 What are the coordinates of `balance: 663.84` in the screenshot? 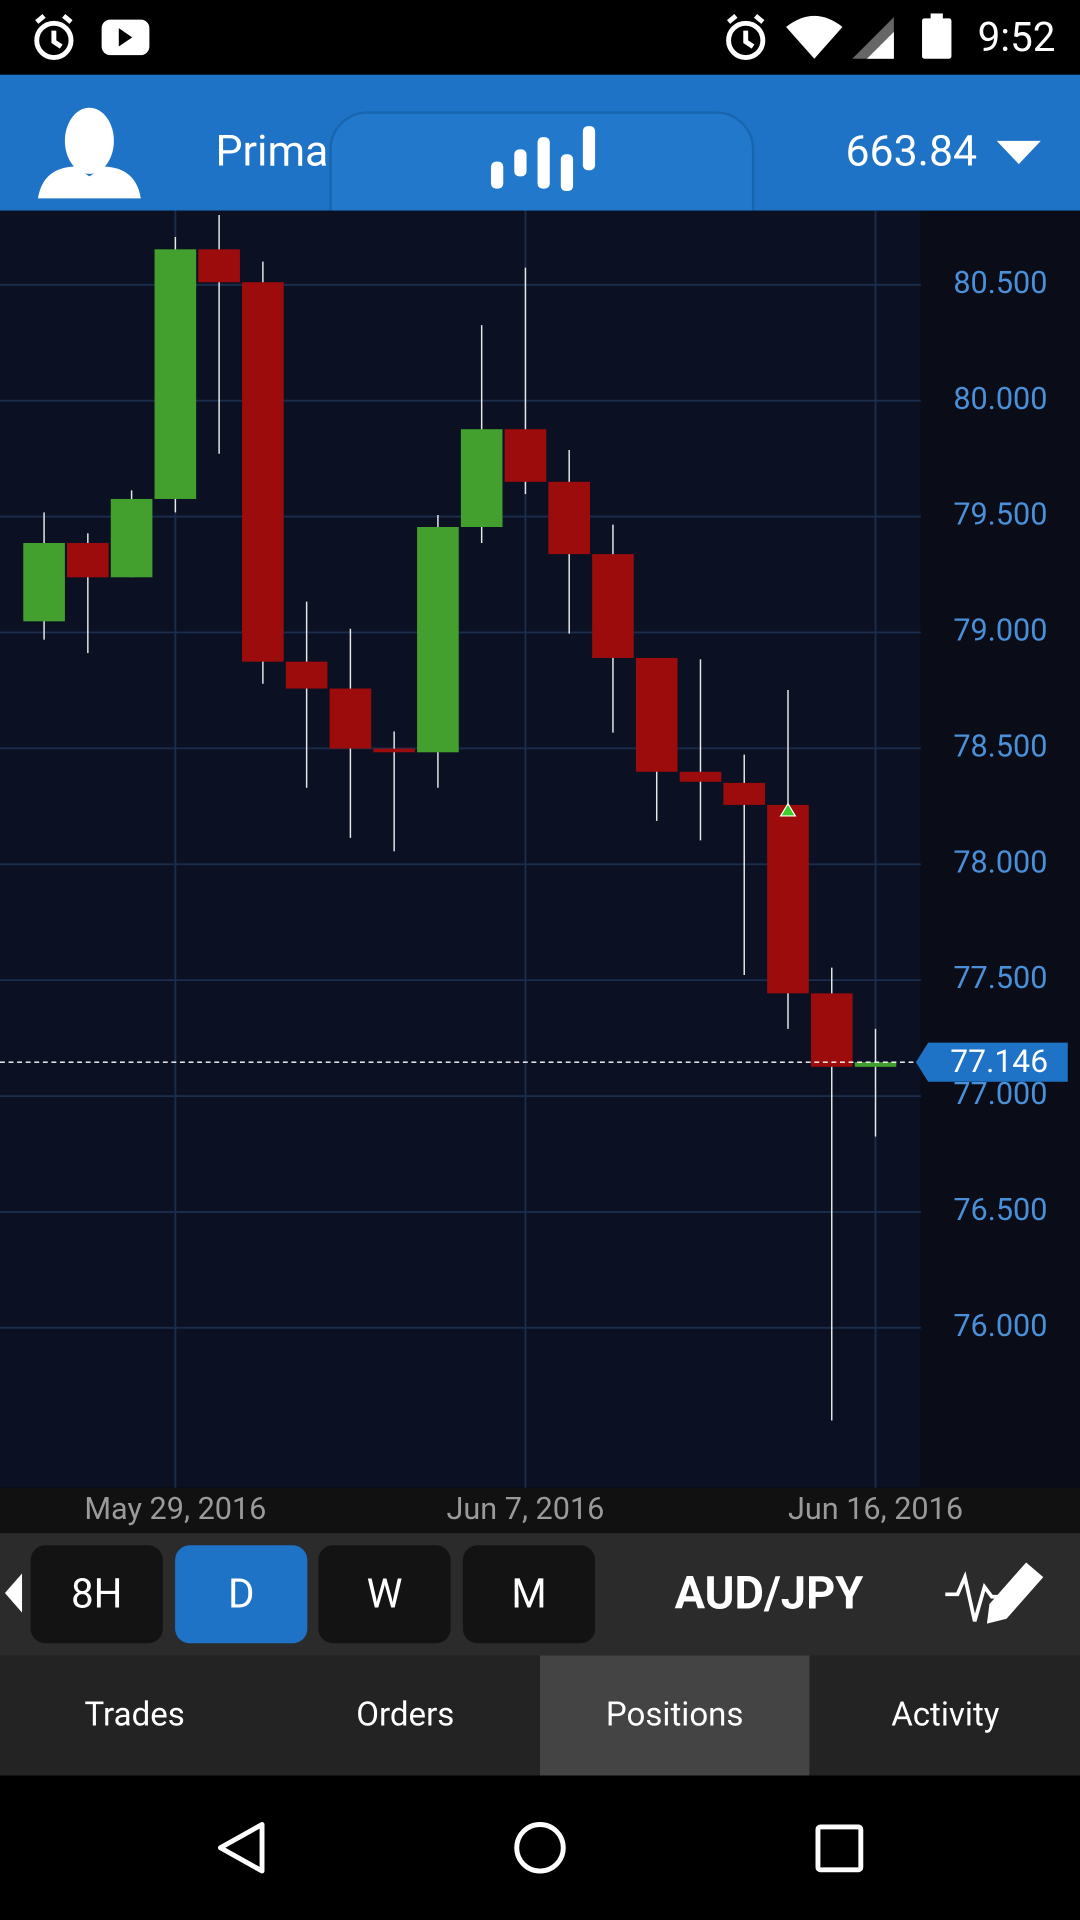 It's located at (911, 152).